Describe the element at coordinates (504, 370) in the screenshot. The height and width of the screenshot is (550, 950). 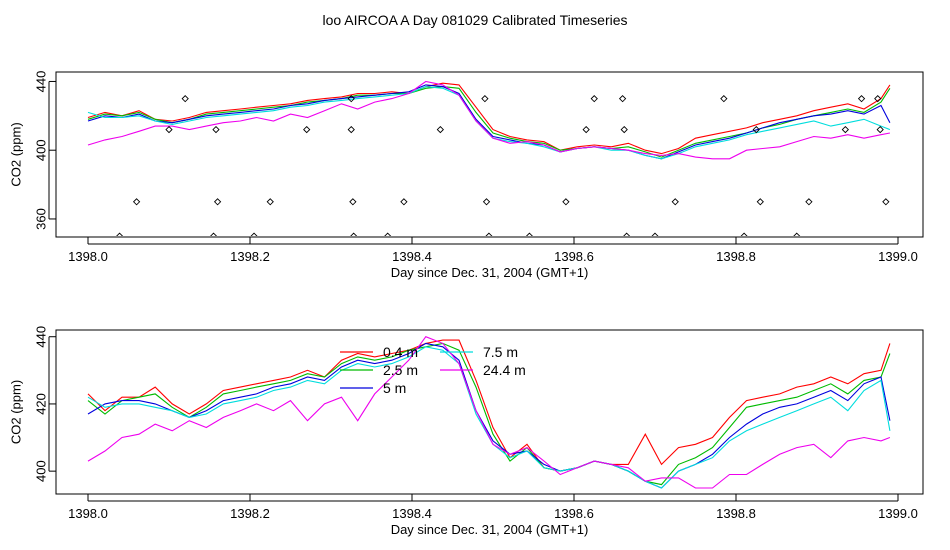
I see `legend-label-24-4-m: 24.4 m` at that location.